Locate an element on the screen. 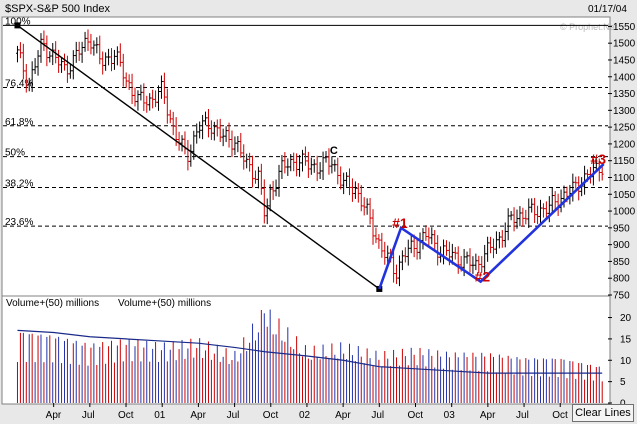  clear-lines-button: Clear Lines is located at coordinates (603, 413).